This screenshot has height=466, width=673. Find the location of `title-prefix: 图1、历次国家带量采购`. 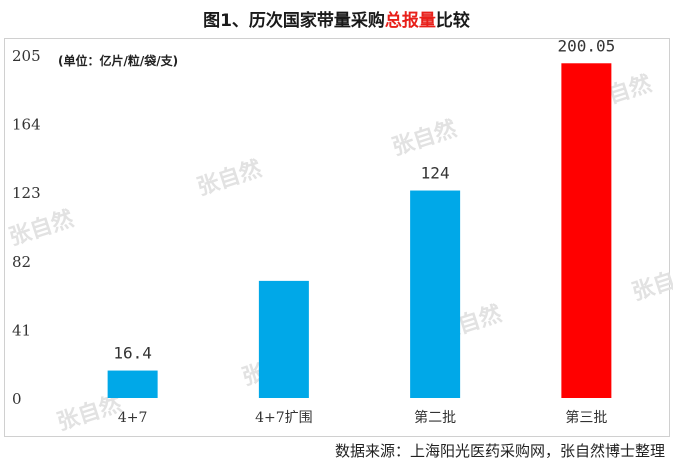

title-prefix: 图1、历次国家带量采购 is located at coordinates (294, 21).